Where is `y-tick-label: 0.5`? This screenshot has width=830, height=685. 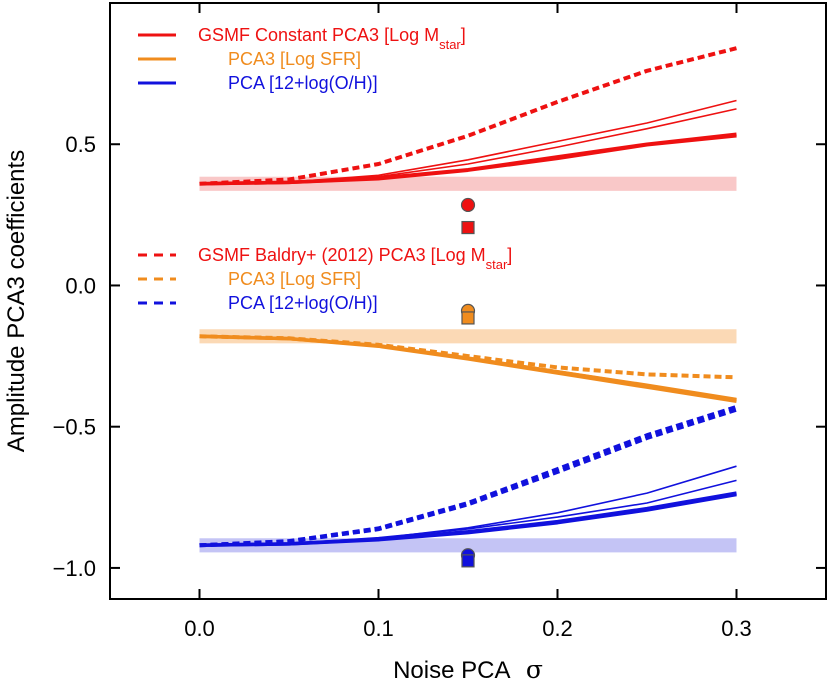
y-tick-label: 0.5 is located at coordinates (80, 144).